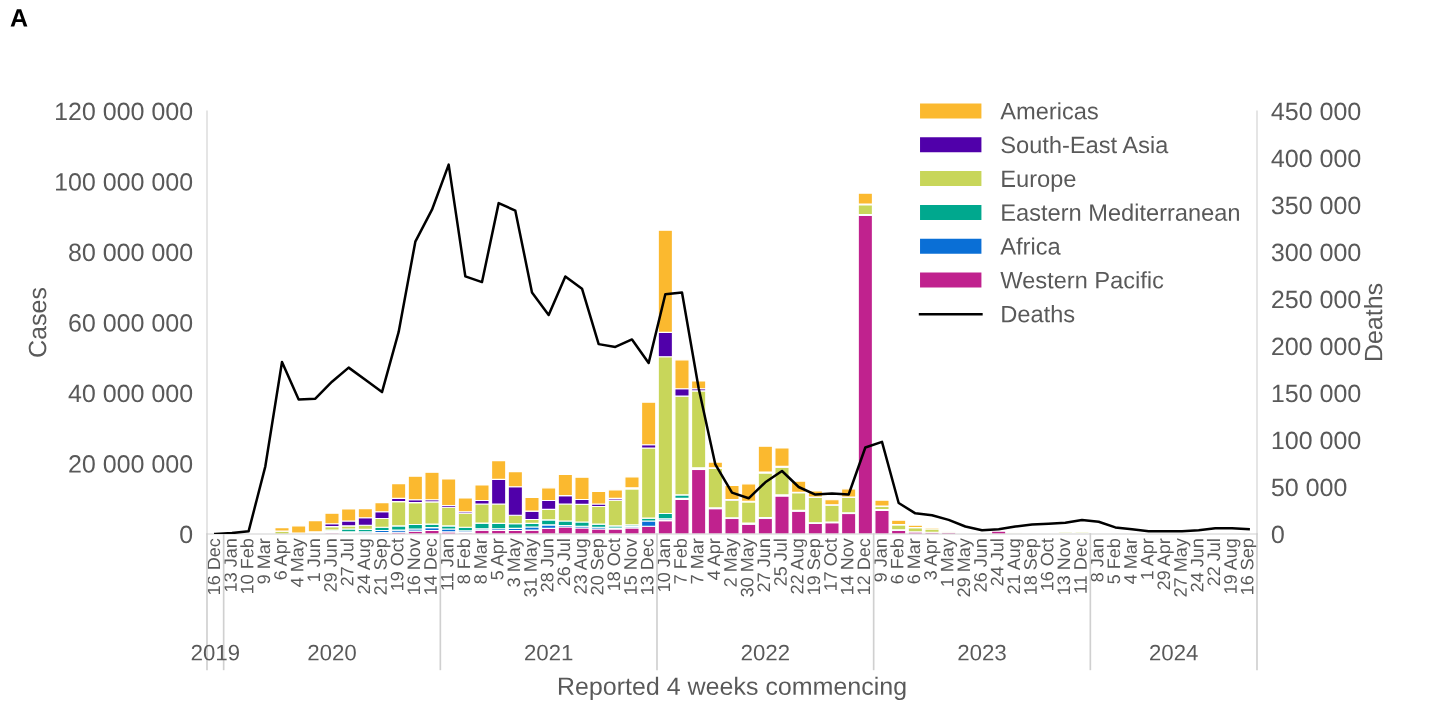 Image resolution: width=1437 pixels, height=704 pixels. What do you see at coordinates (997, 562) in the screenshot?
I see `x-tick-label: 24 Jul` at bounding box center [997, 562].